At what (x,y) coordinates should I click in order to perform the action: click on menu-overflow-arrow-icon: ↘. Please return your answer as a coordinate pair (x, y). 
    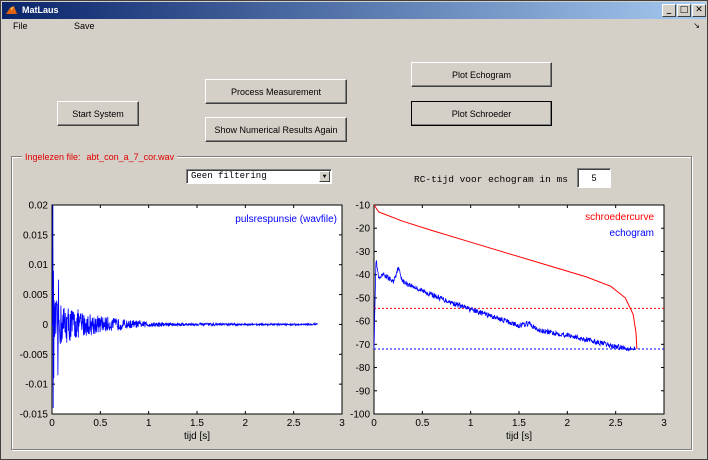
    Looking at the image, I should click on (696, 25).